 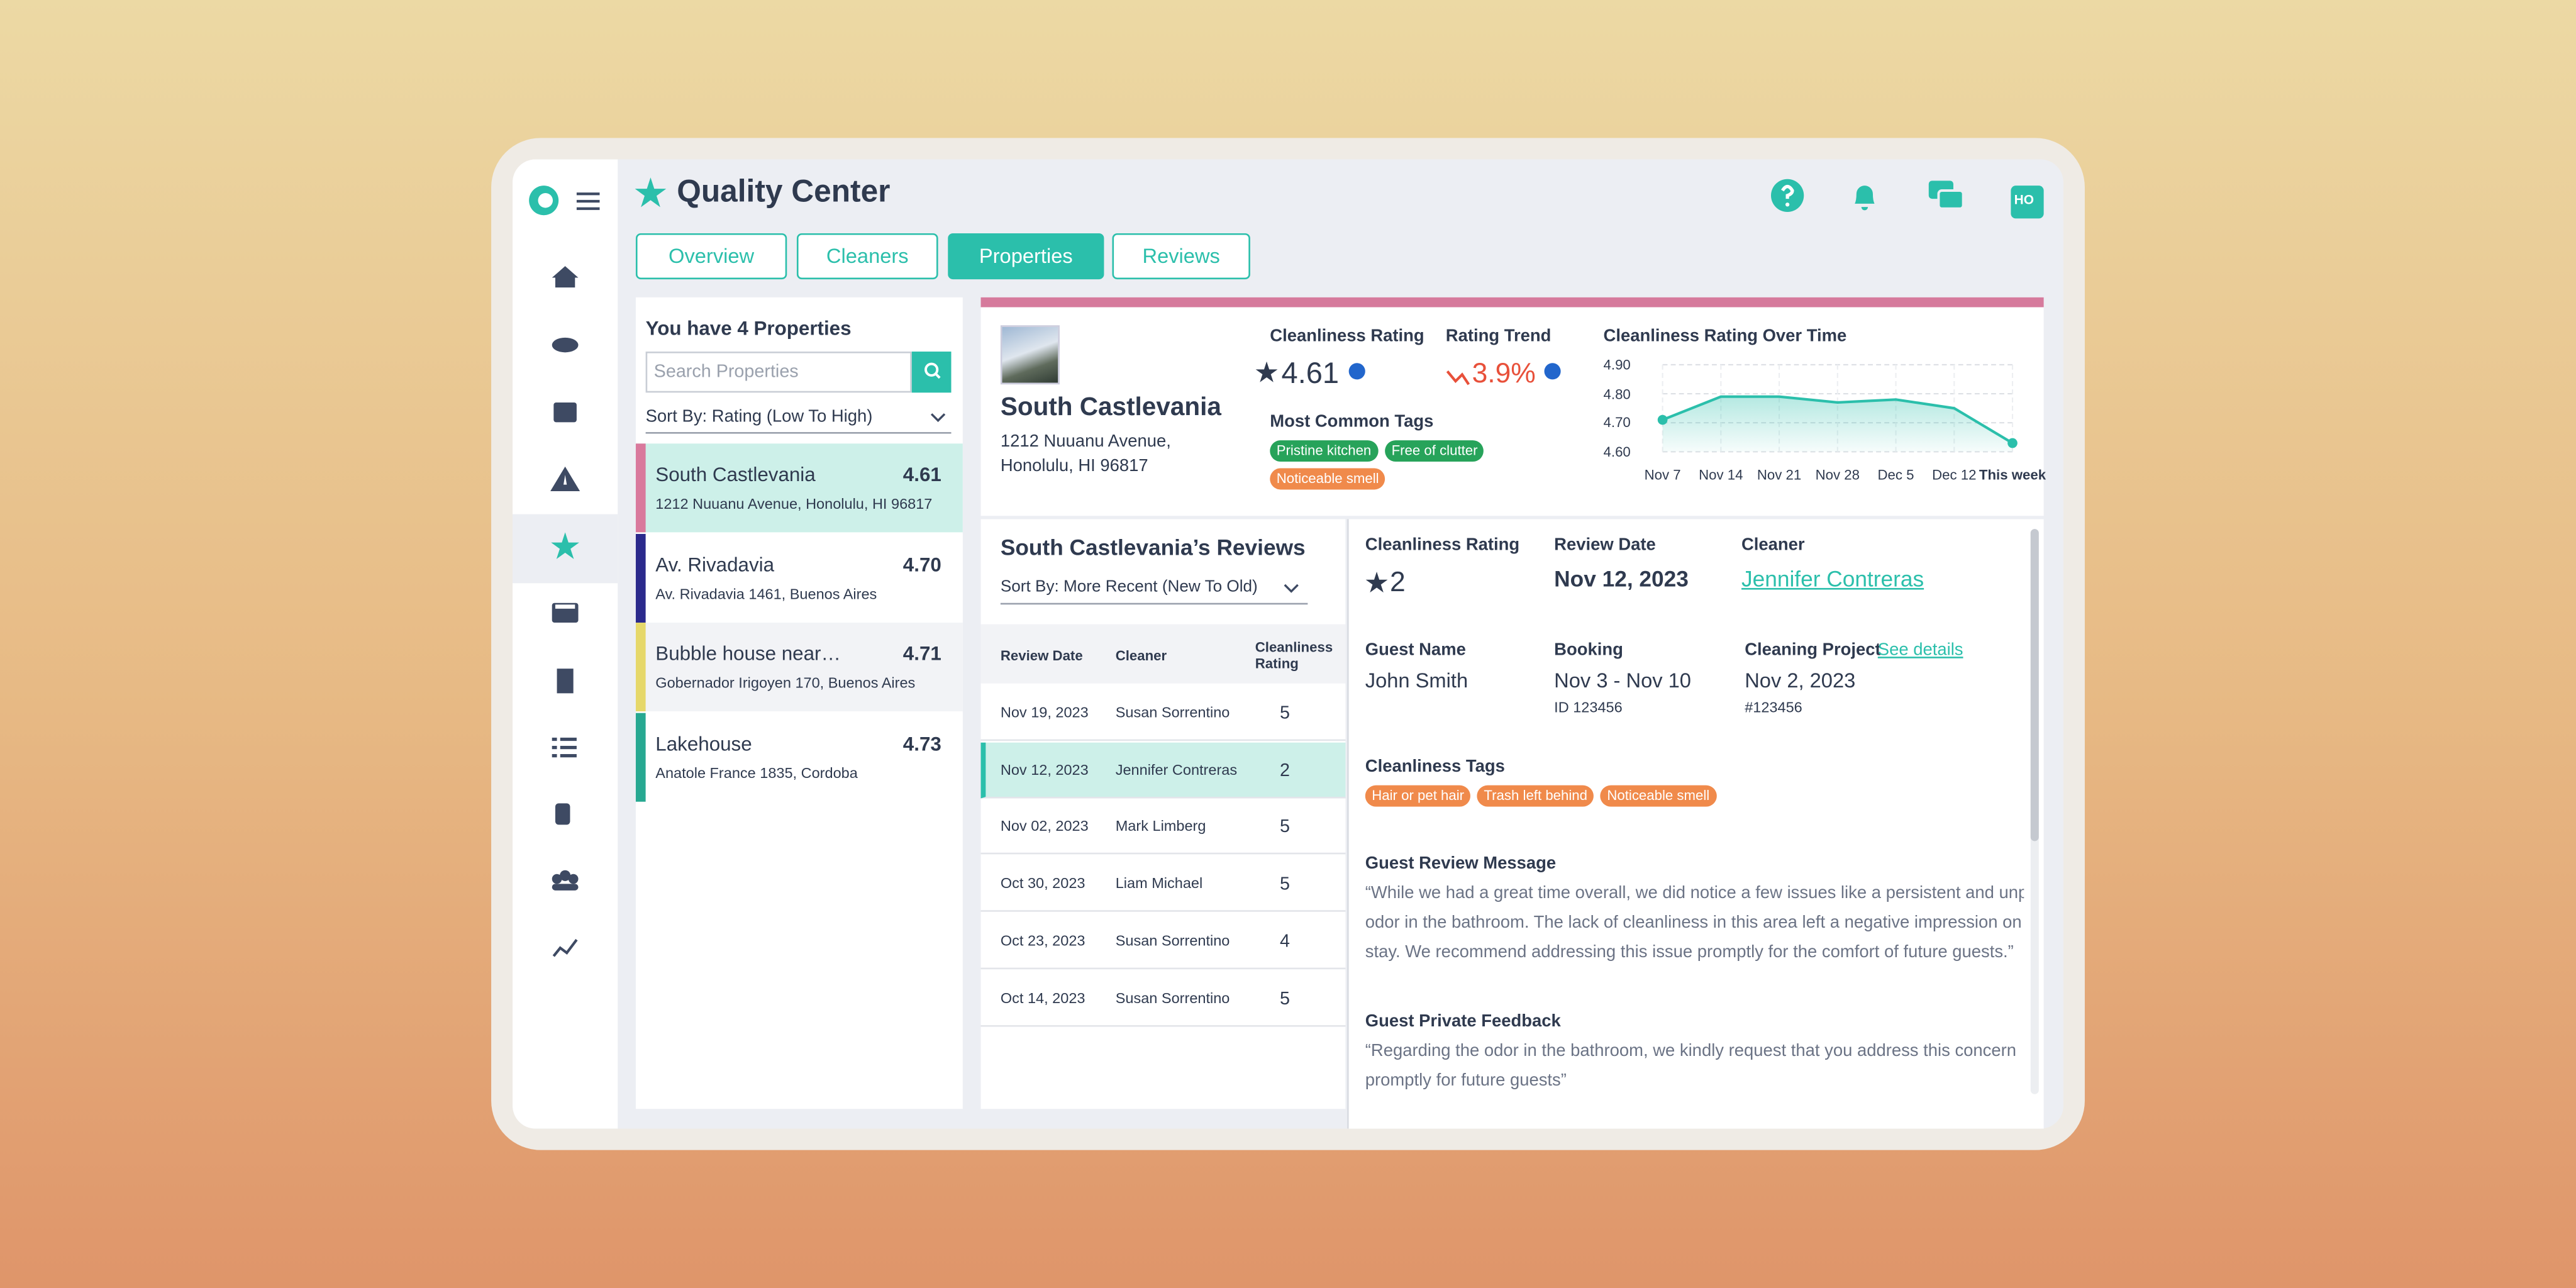 I want to click on property-address: Av. Rivadavia 1461, Buenos Aires, so click(x=766, y=593).